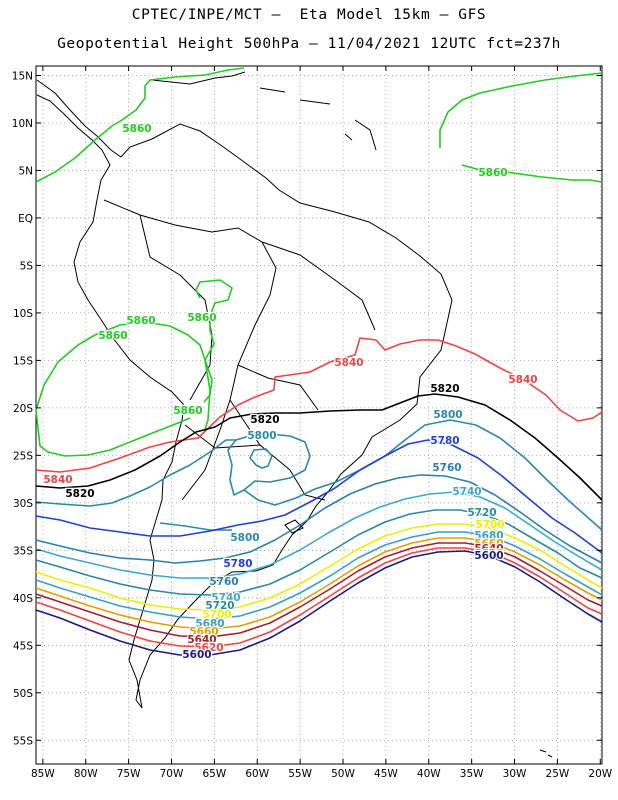 The width and height of the screenshot is (618, 800). I want to click on lat-tick-label: 30S, so click(23, 504).